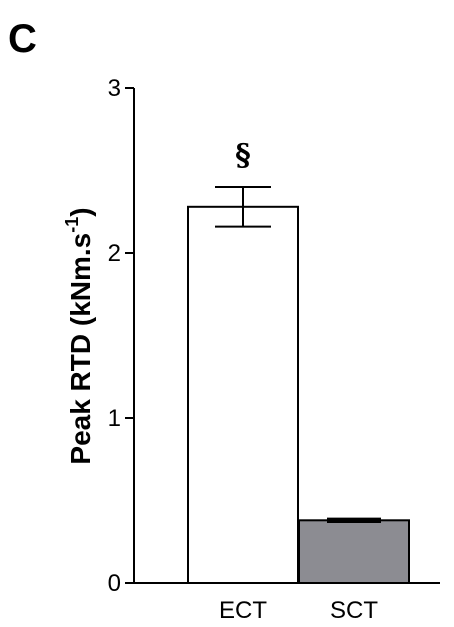  What do you see at coordinates (354, 610) in the screenshot?
I see `x-tick-label: SCT` at bounding box center [354, 610].